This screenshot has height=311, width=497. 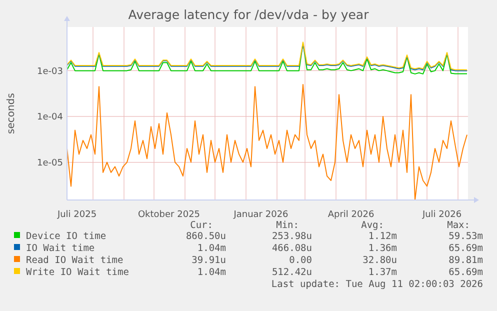 What do you see at coordinates (292, 236) in the screenshot?
I see `text: 253.98u` at bounding box center [292, 236].